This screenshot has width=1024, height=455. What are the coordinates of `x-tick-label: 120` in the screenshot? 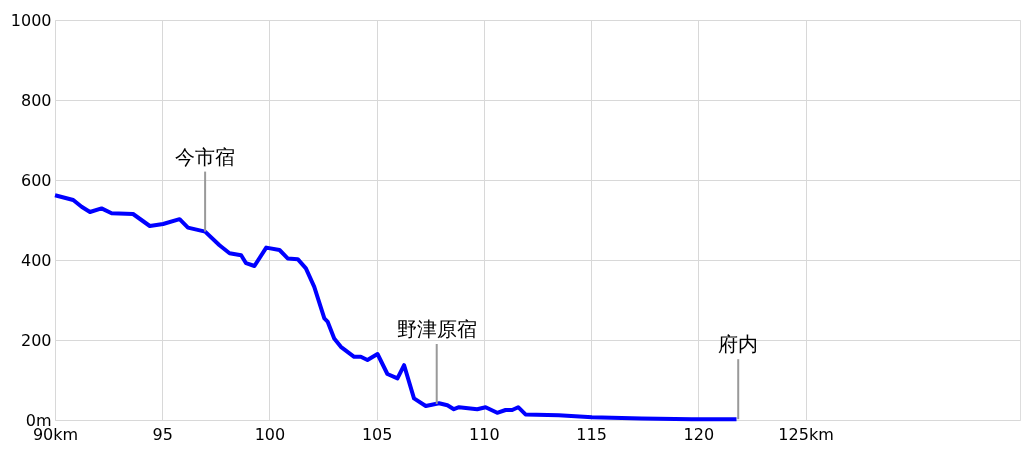 It's located at (699, 434).